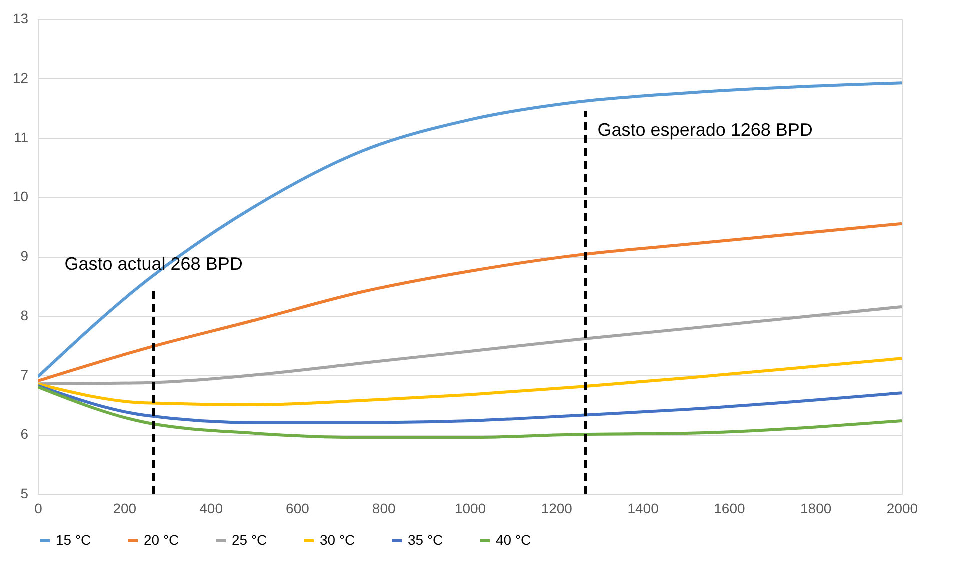 This screenshot has height=577, width=956. What do you see at coordinates (250, 540) in the screenshot?
I see `legend-label: 25 °C` at bounding box center [250, 540].